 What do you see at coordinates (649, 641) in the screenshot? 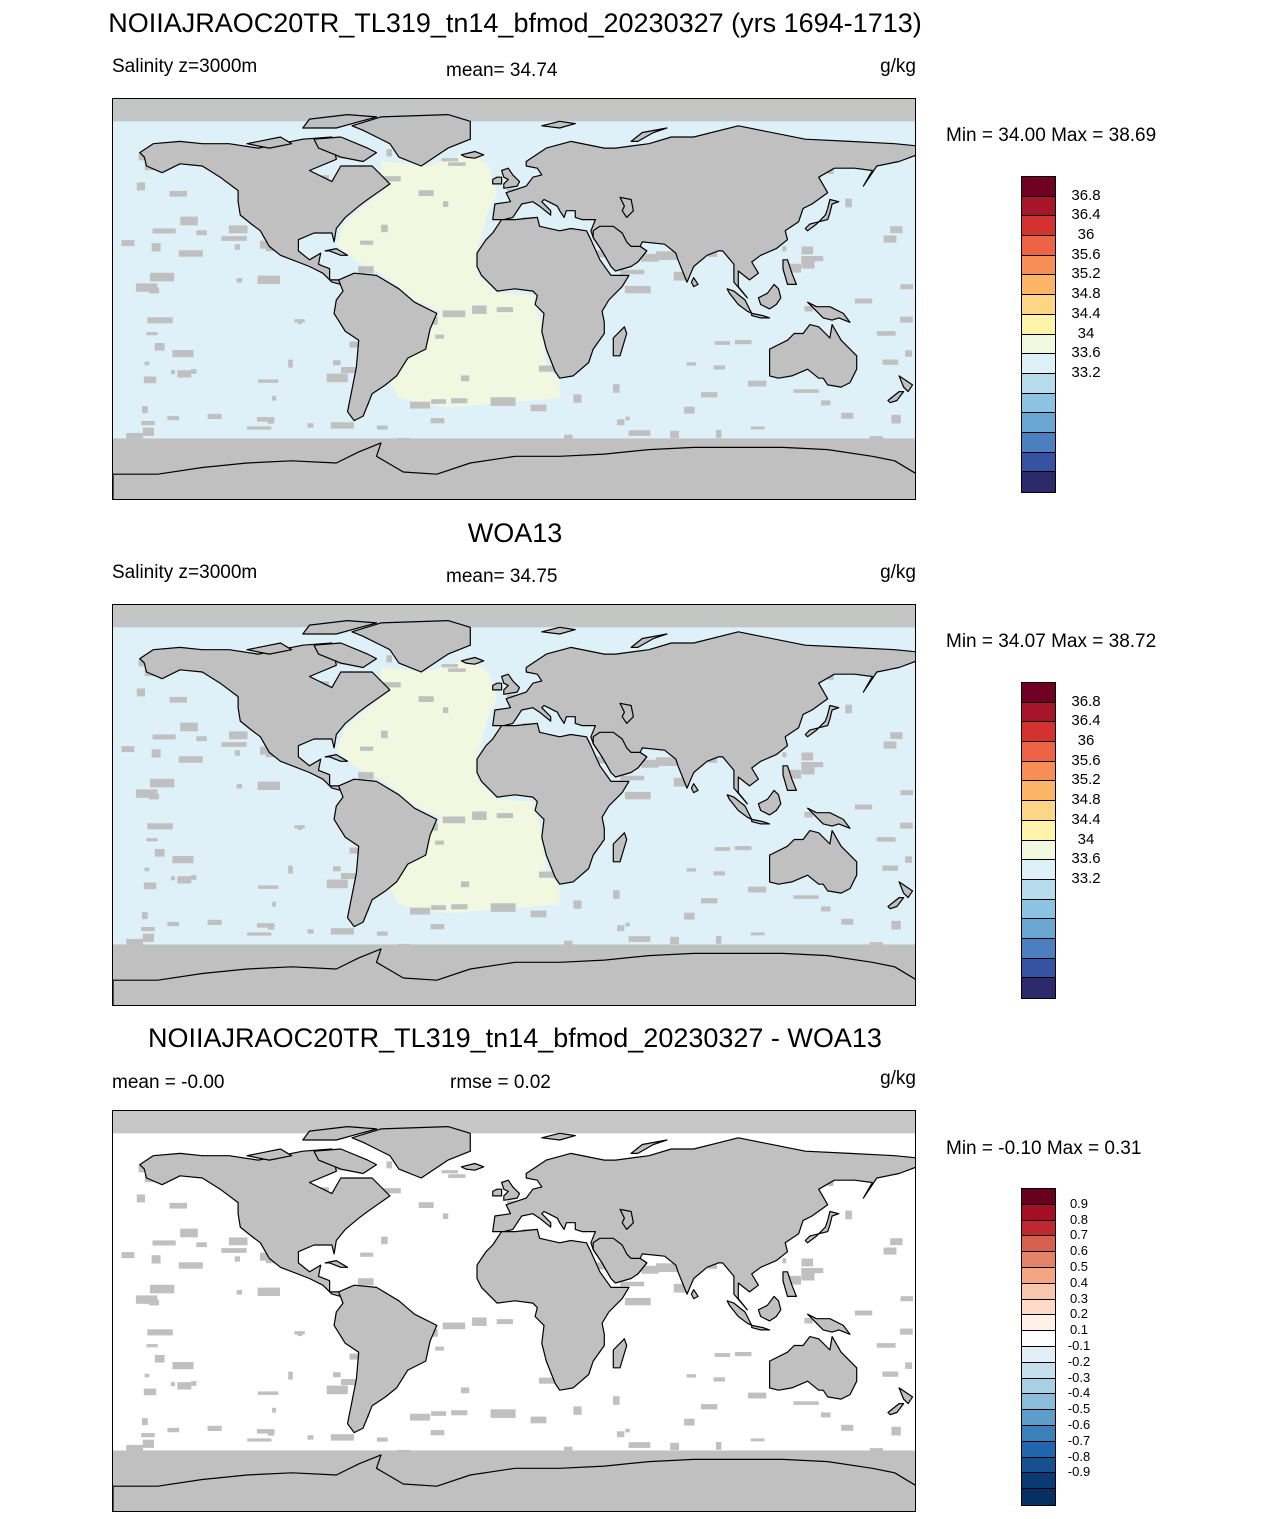
I see `landmass-novaya` at bounding box center [649, 641].